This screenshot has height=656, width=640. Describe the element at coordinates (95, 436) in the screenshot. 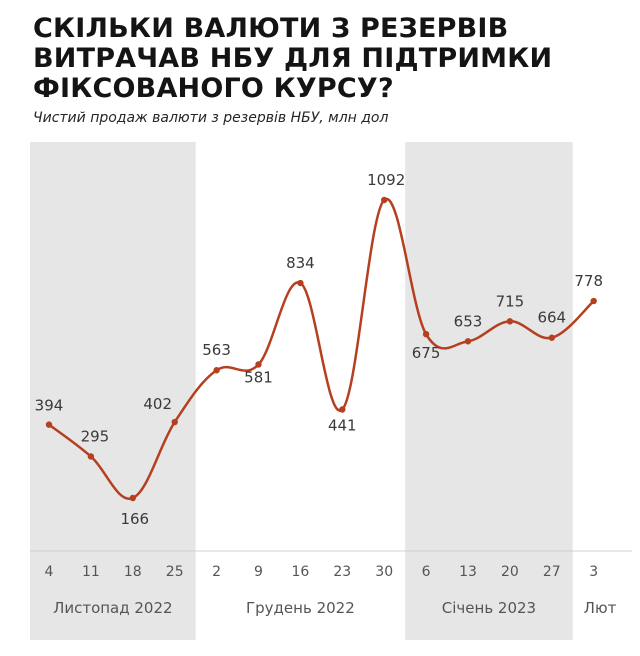

I see `data-label: 295` at that location.